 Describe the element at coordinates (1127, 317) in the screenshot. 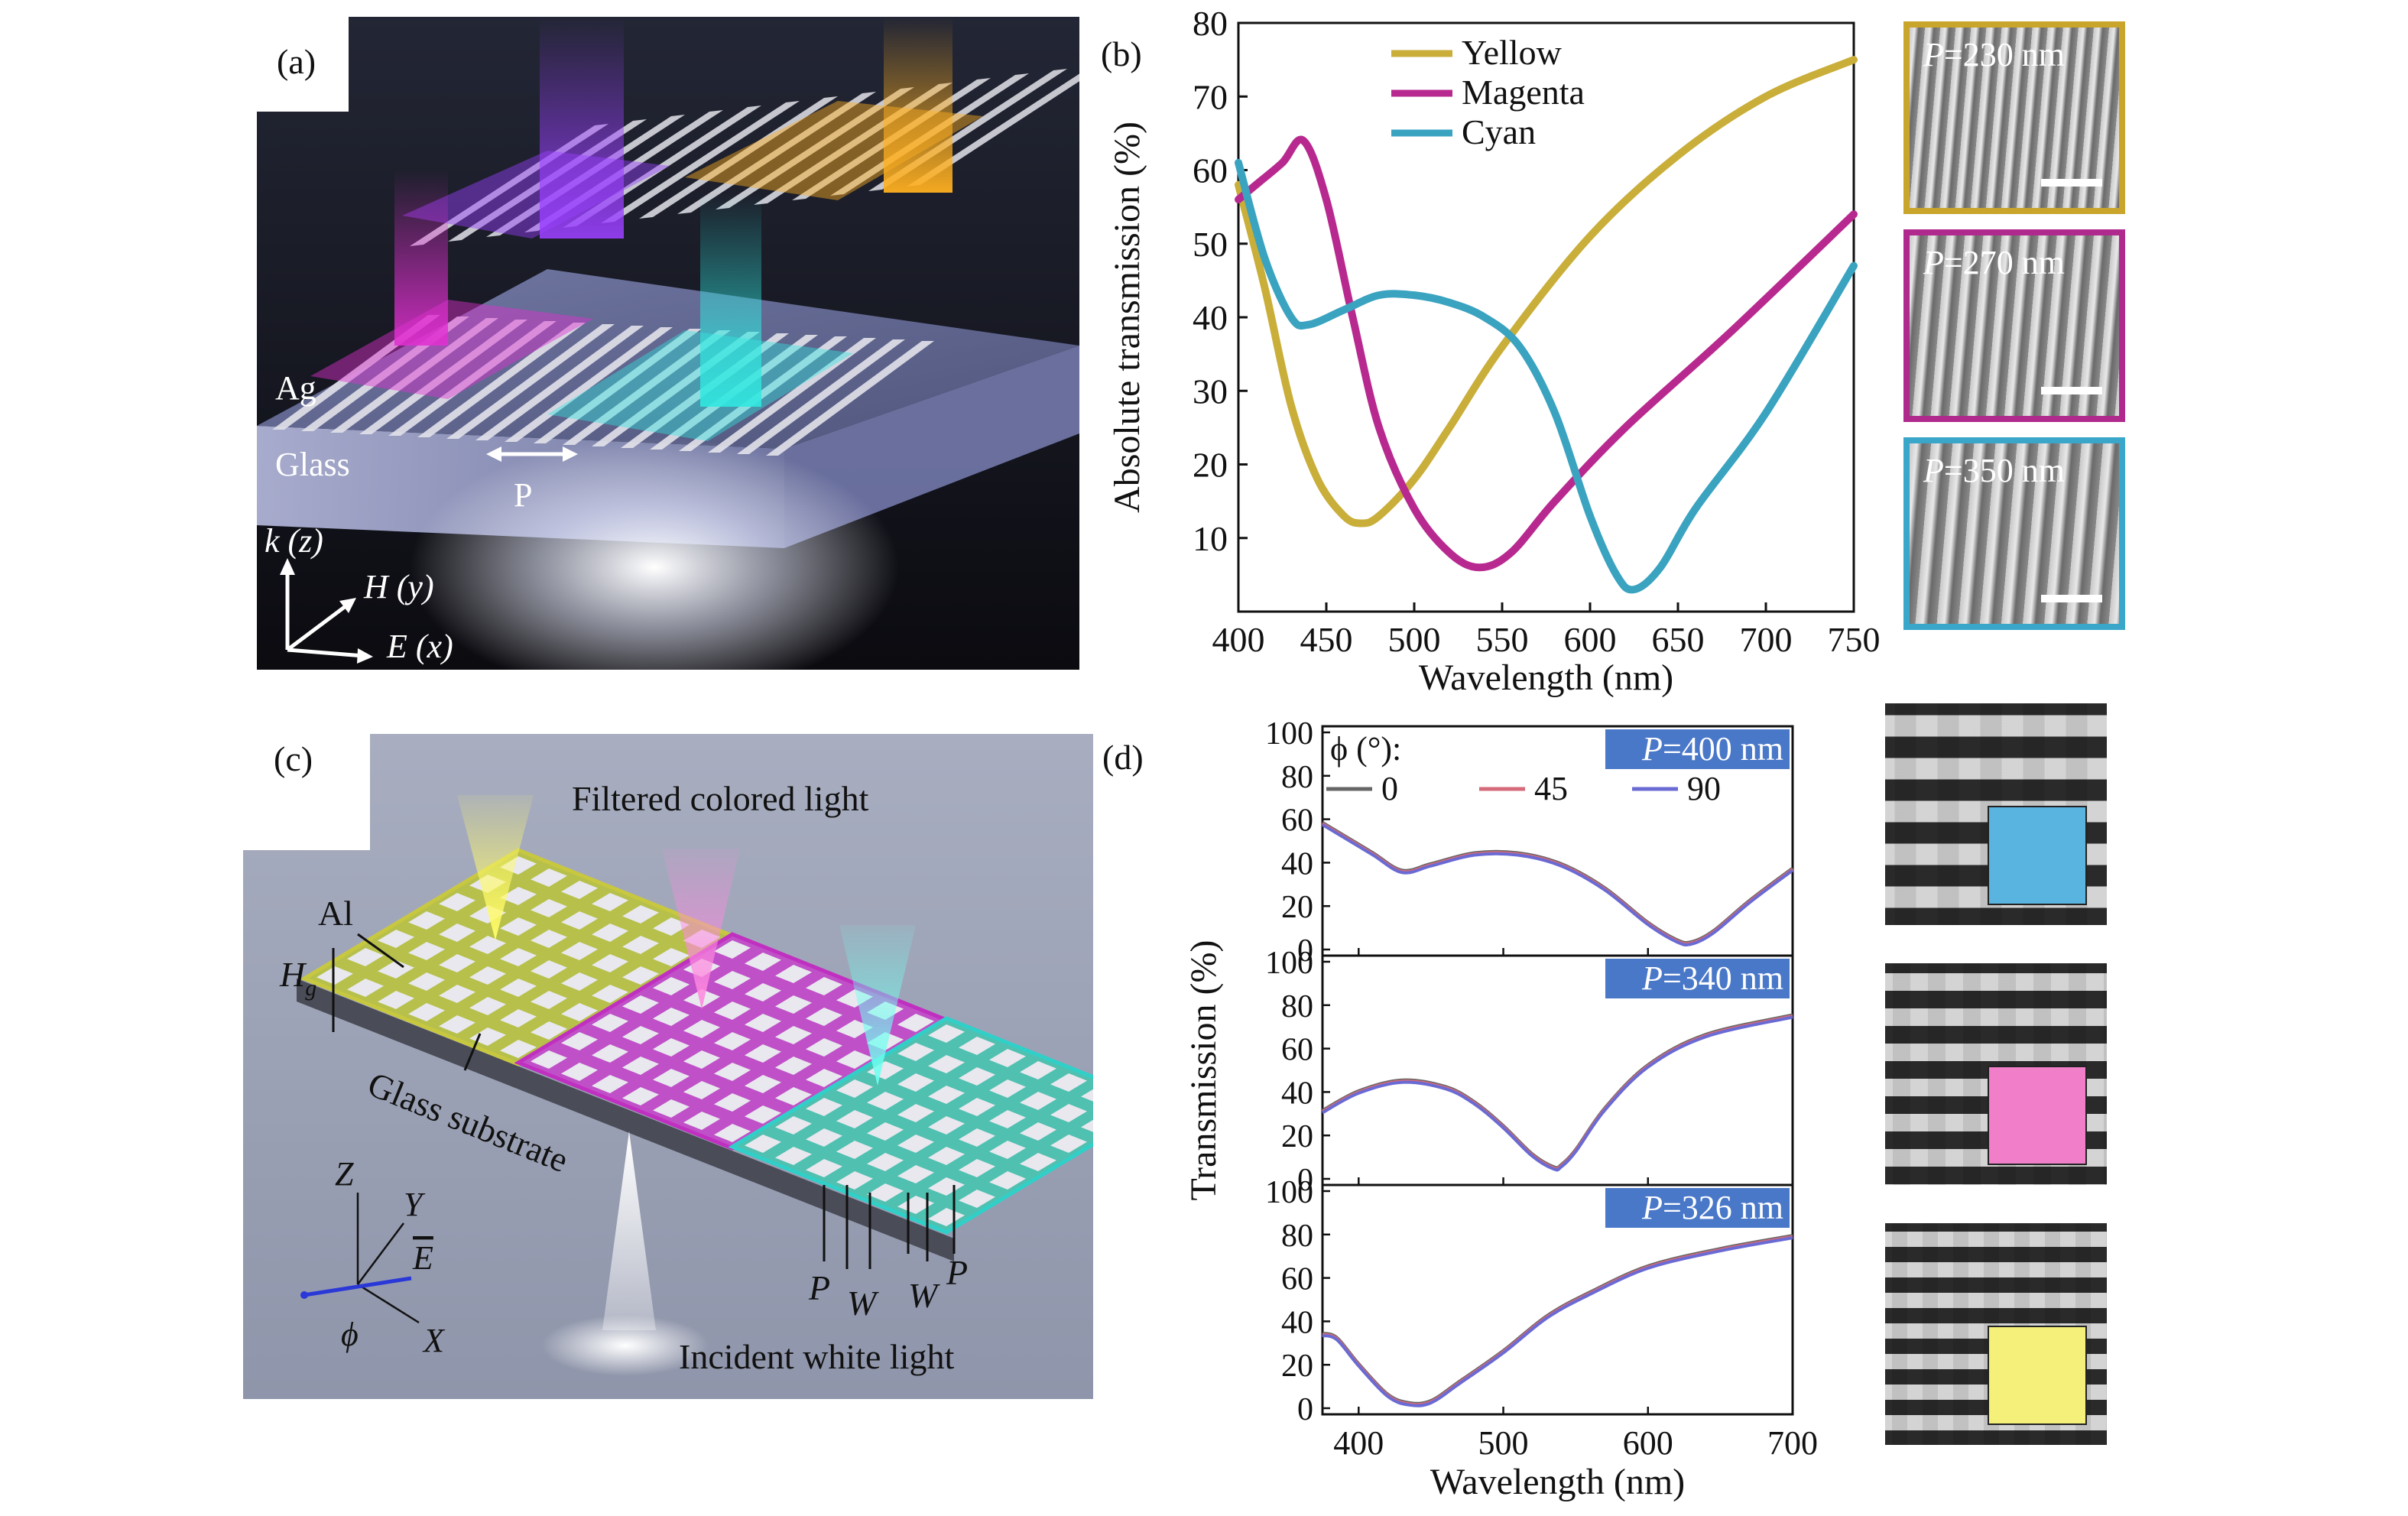

I see `y-axis-title: Absolute transmission (%)` at that location.